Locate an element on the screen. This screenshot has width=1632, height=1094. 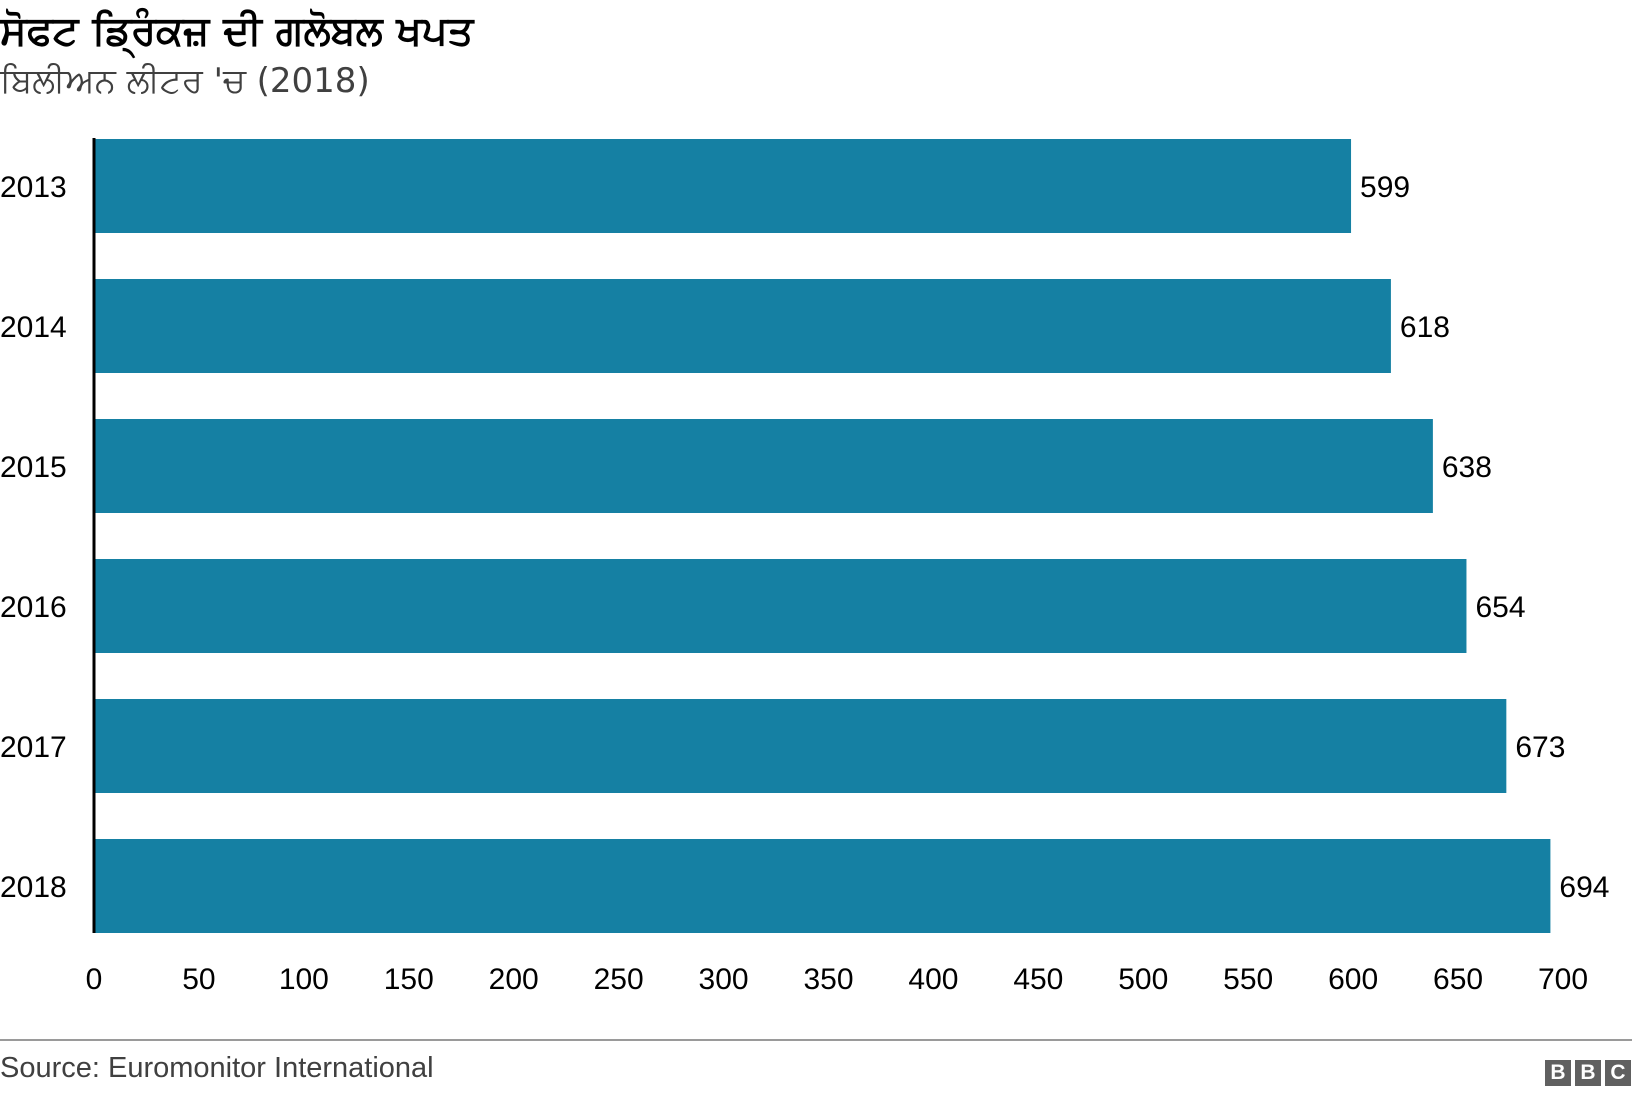
category-label-2013: 2013 is located at coordinates (33, 187).